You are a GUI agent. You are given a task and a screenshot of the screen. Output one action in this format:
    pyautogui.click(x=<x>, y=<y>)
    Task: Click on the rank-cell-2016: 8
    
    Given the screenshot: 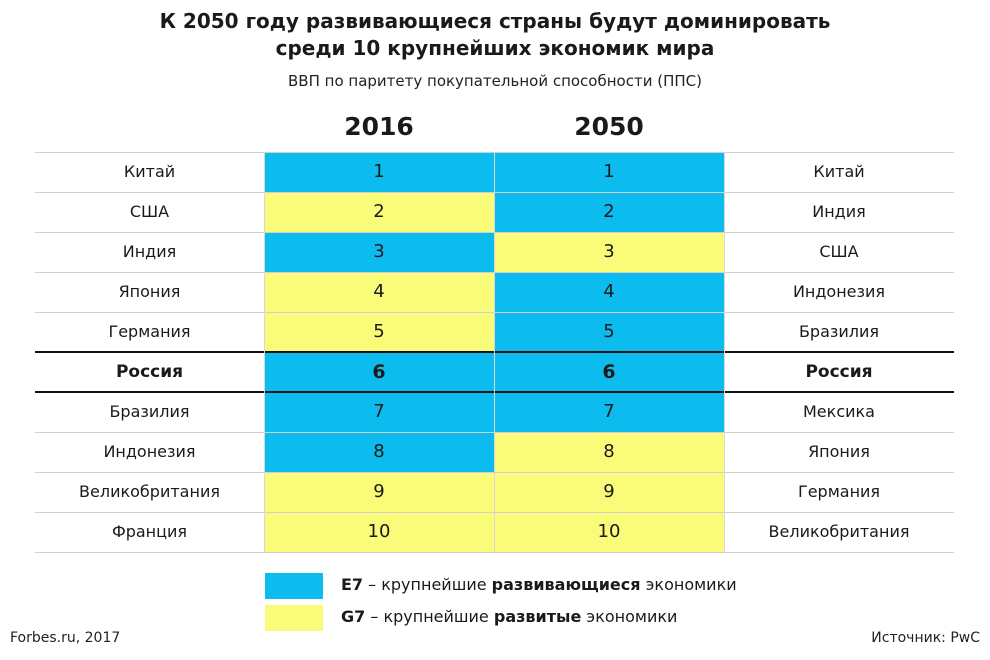 What is the action you would take?
    pyautogui.click(x=379, y=452)
    